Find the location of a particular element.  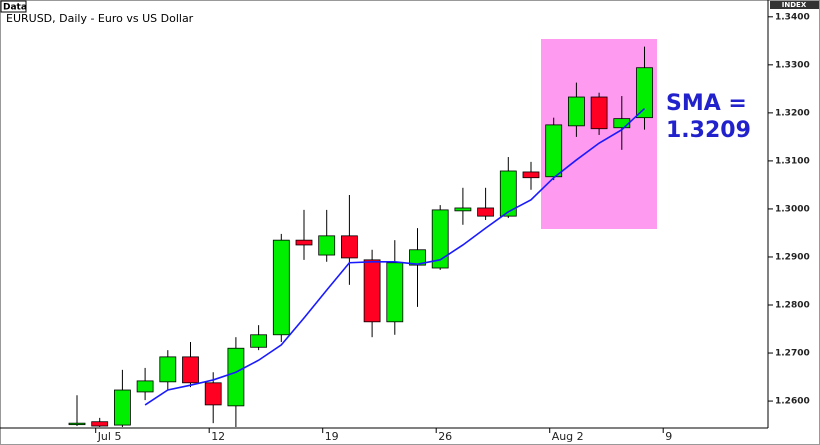

axis-tag-box is located at coordinates (794, 5).